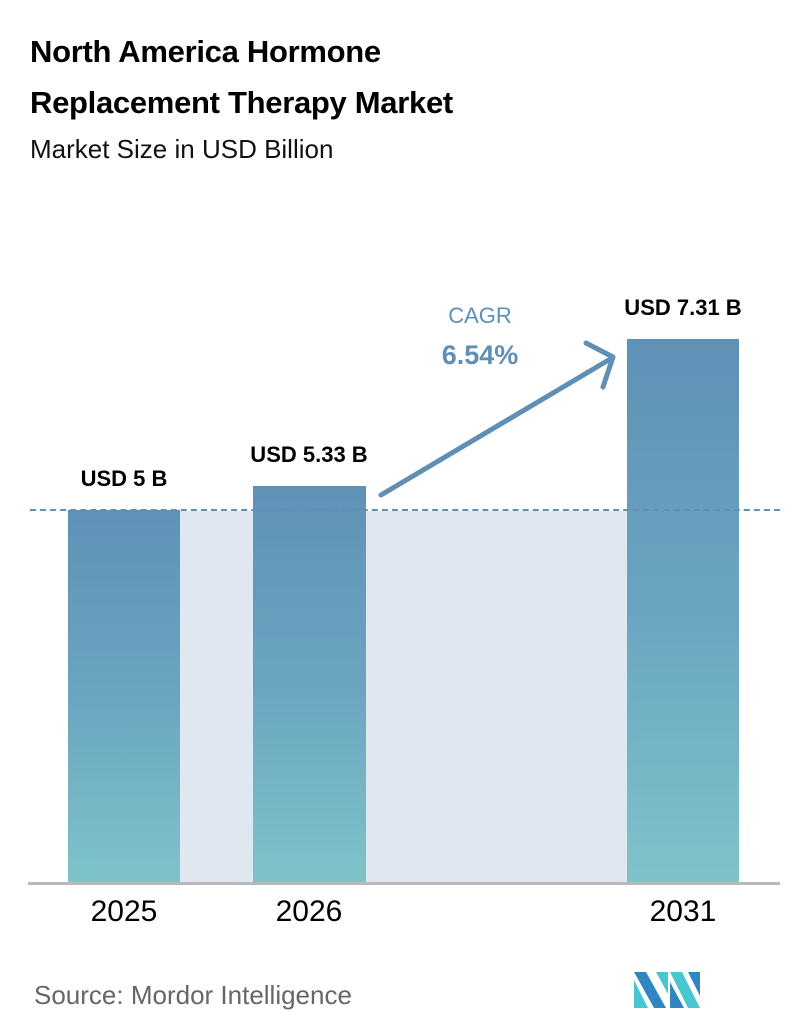 Image resolution: width=796 pixels, height=1034 pixels. What do you see at coordinates (241, 102) in the screenshot?
I see `title-line-2: Replacement Therapy Market` at bounding box center [241, 102].